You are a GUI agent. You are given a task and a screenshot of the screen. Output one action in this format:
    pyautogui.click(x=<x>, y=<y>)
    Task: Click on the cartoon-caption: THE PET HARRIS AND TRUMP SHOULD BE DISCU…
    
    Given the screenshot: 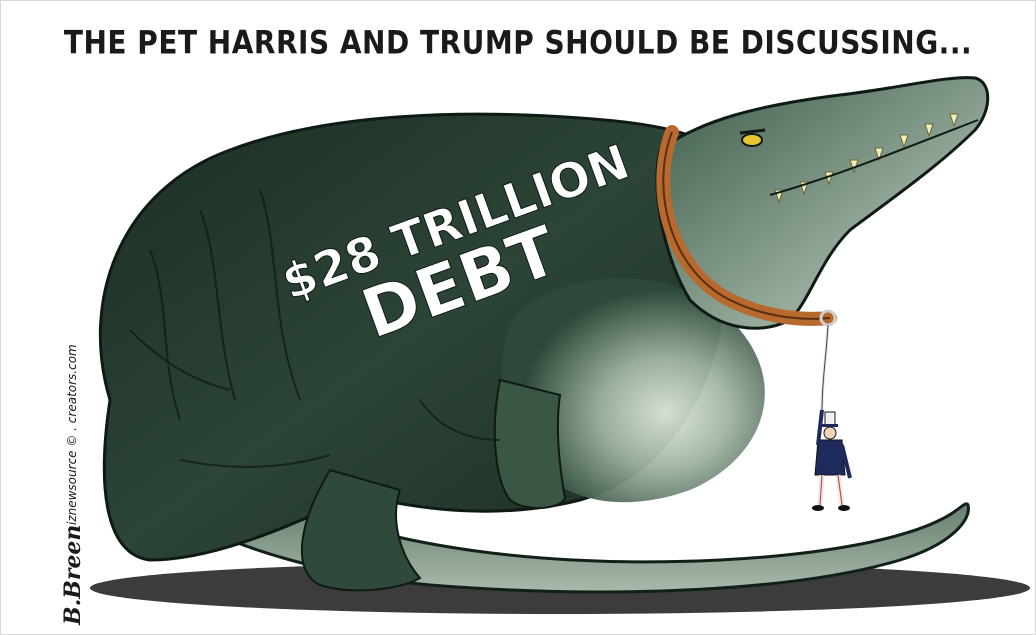 What is the action you would take?
    pyautogui.click(x=518, y=42)
    